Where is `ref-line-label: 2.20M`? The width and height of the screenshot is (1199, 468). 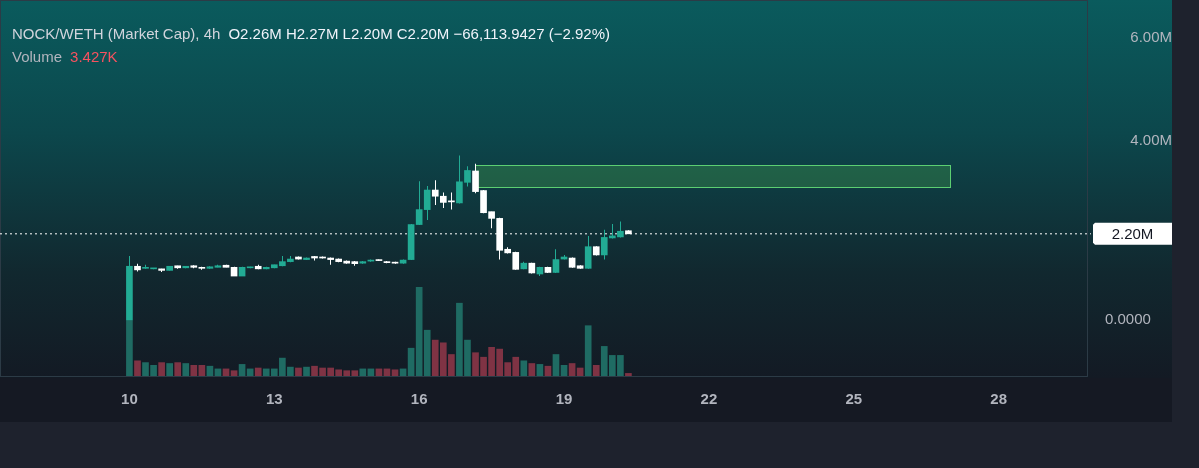
ref-line-label: 2.20M is located at coordinates (1132, 233).